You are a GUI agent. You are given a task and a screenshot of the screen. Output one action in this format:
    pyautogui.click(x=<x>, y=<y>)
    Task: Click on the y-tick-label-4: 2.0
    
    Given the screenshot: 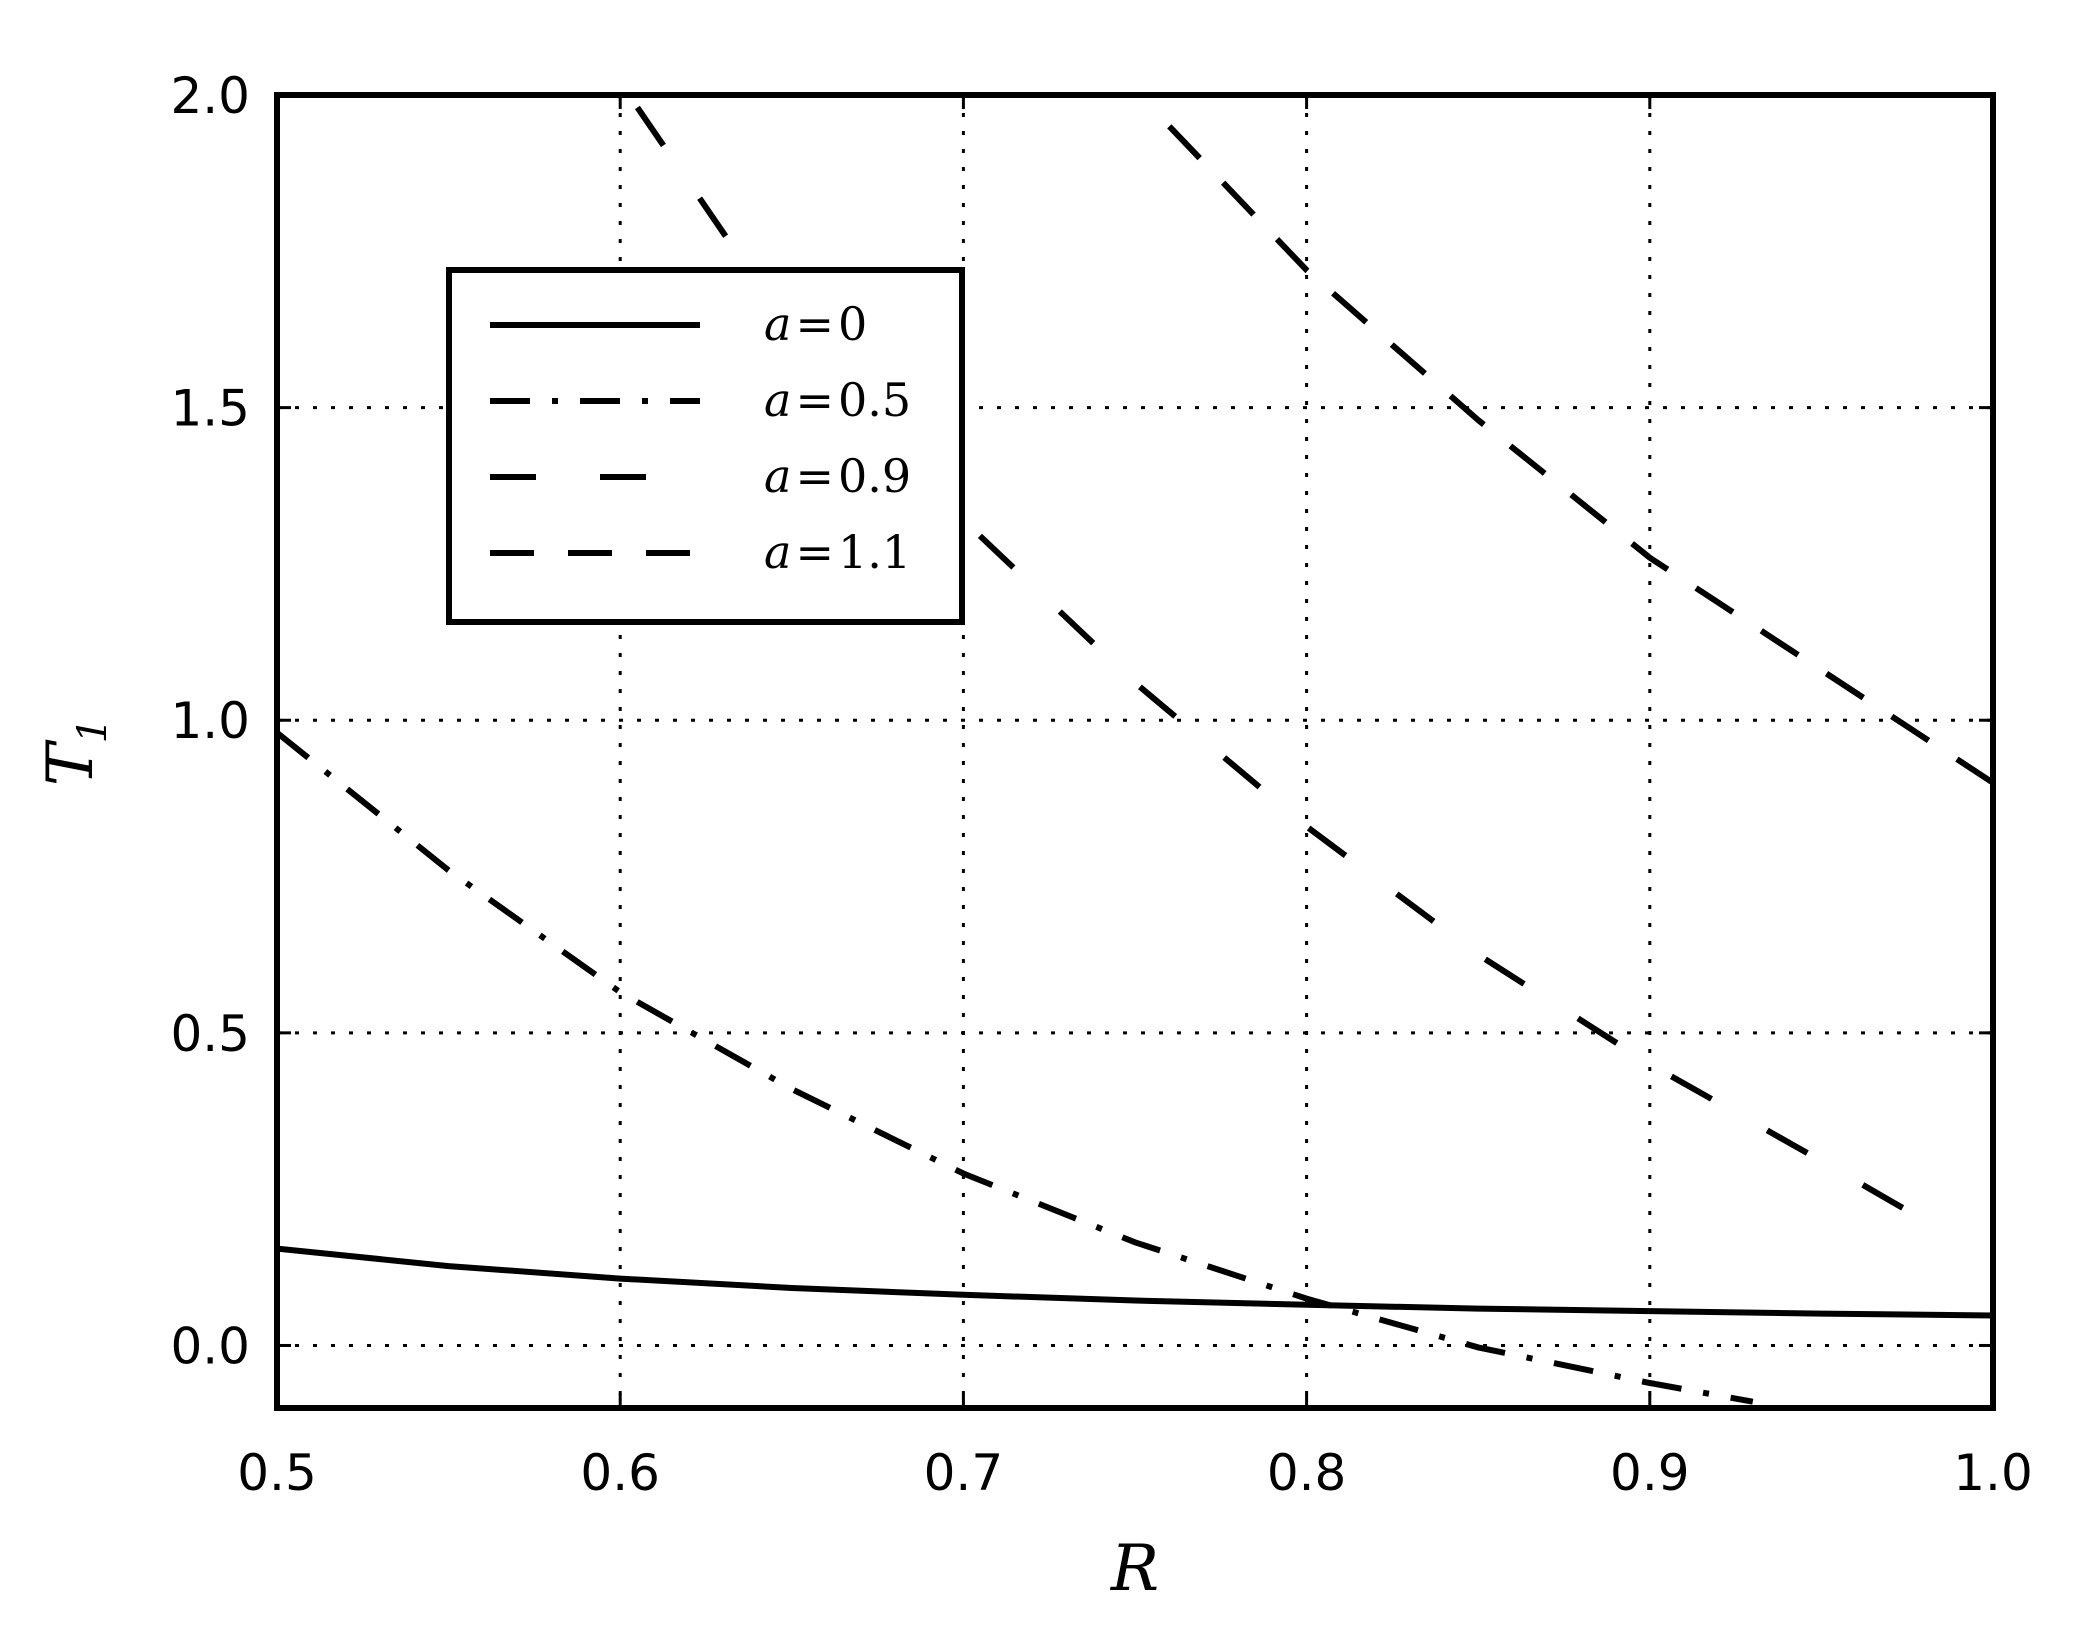 What is the action you would take?
    pyautogui.click(x=210, y=96)
    